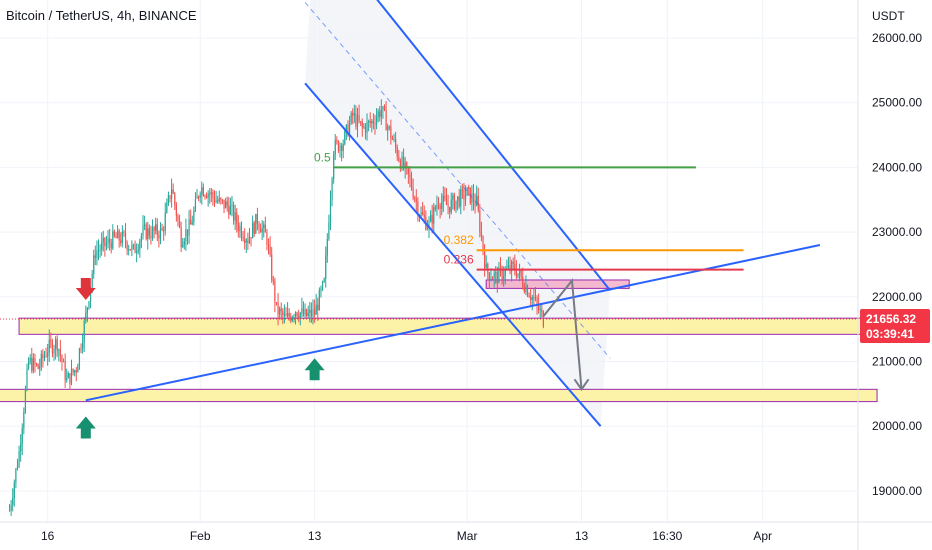 This screenshot has height=550, width=932. Describe the element at coordinates (897, 362) in the screenshot. I see `y-tick-label: 21000.00` at that location.